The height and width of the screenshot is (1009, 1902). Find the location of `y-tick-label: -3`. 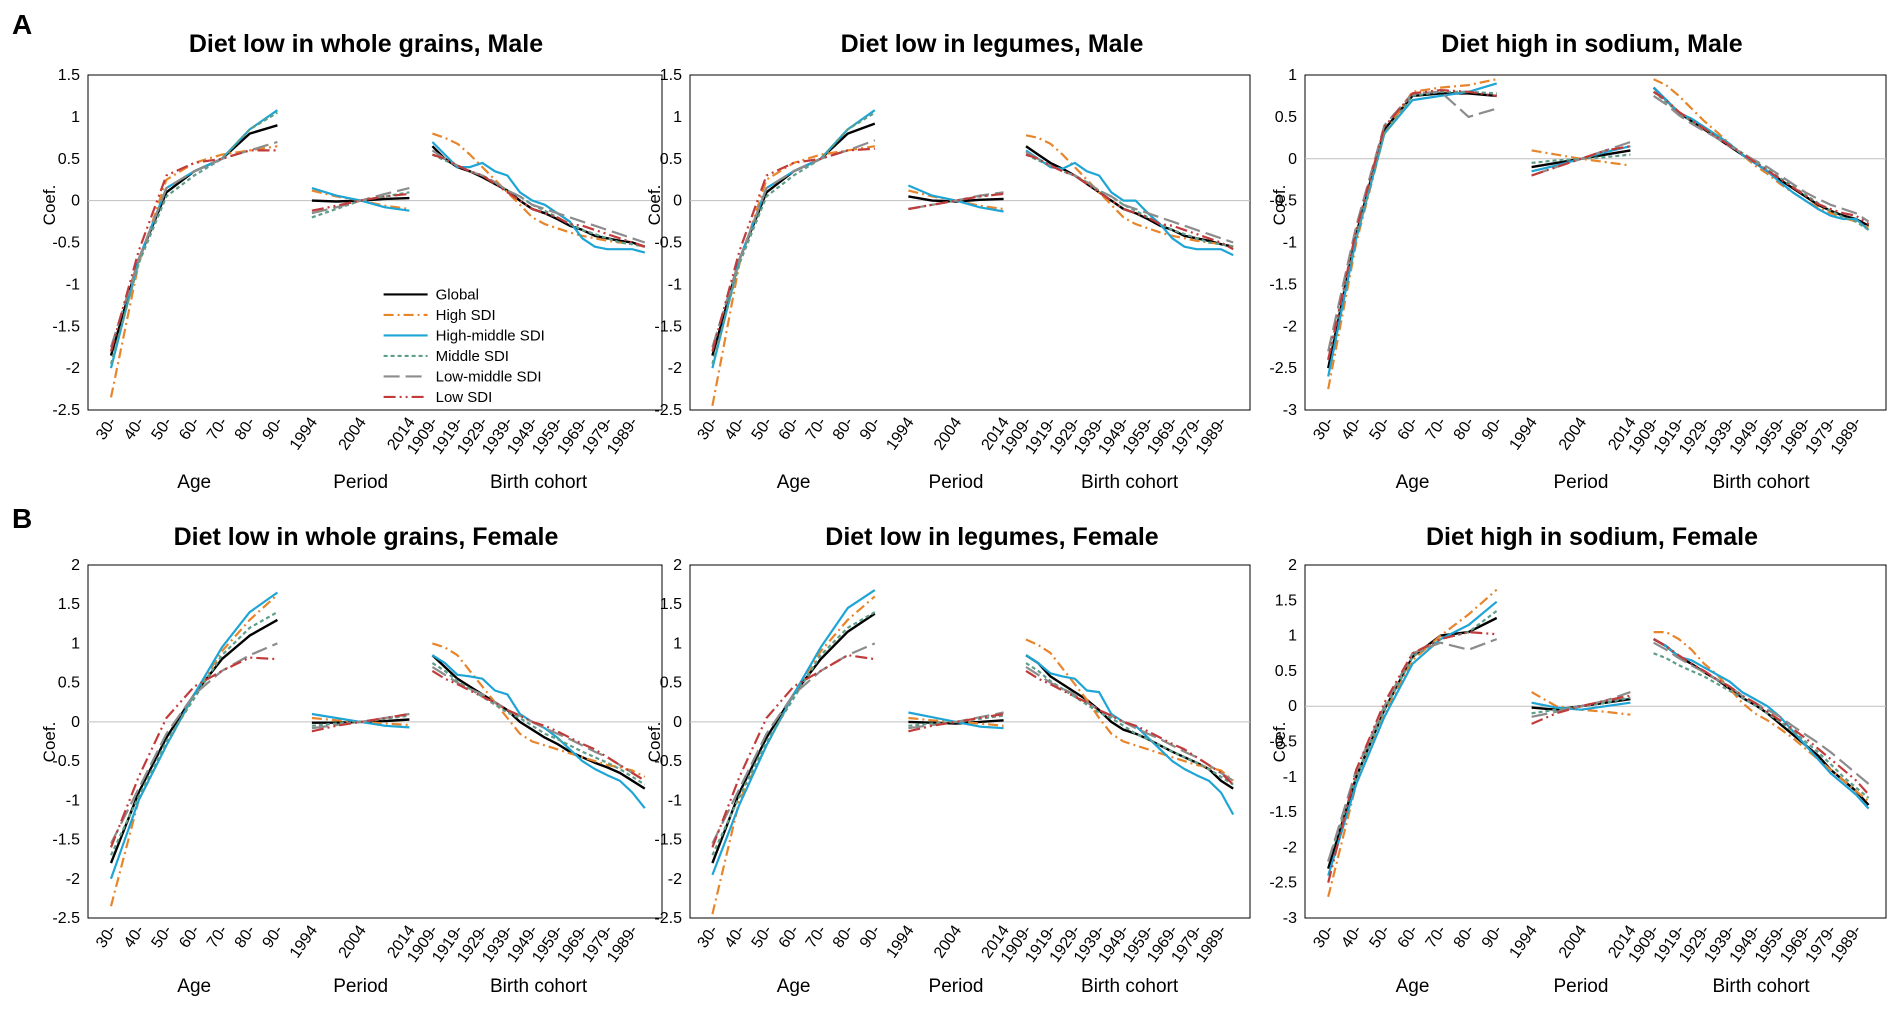

y-tick-label: -3 is located at coordinates (1290, 410).